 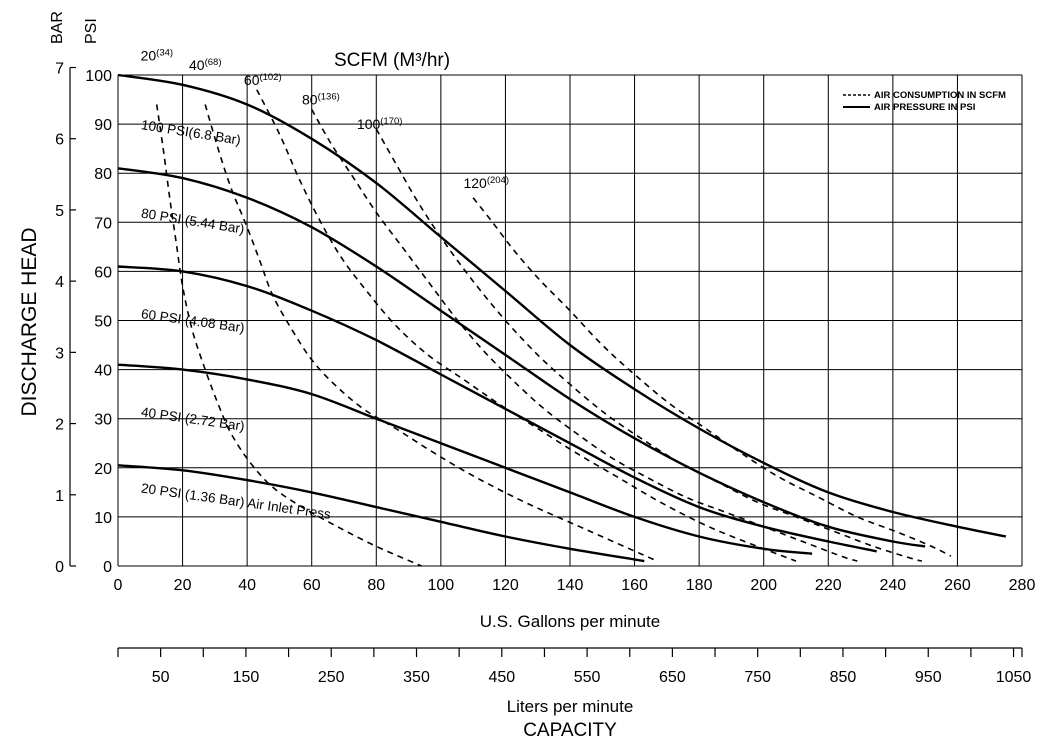 I want to click on x-tick-label: 0, so click(x=118, y=585).